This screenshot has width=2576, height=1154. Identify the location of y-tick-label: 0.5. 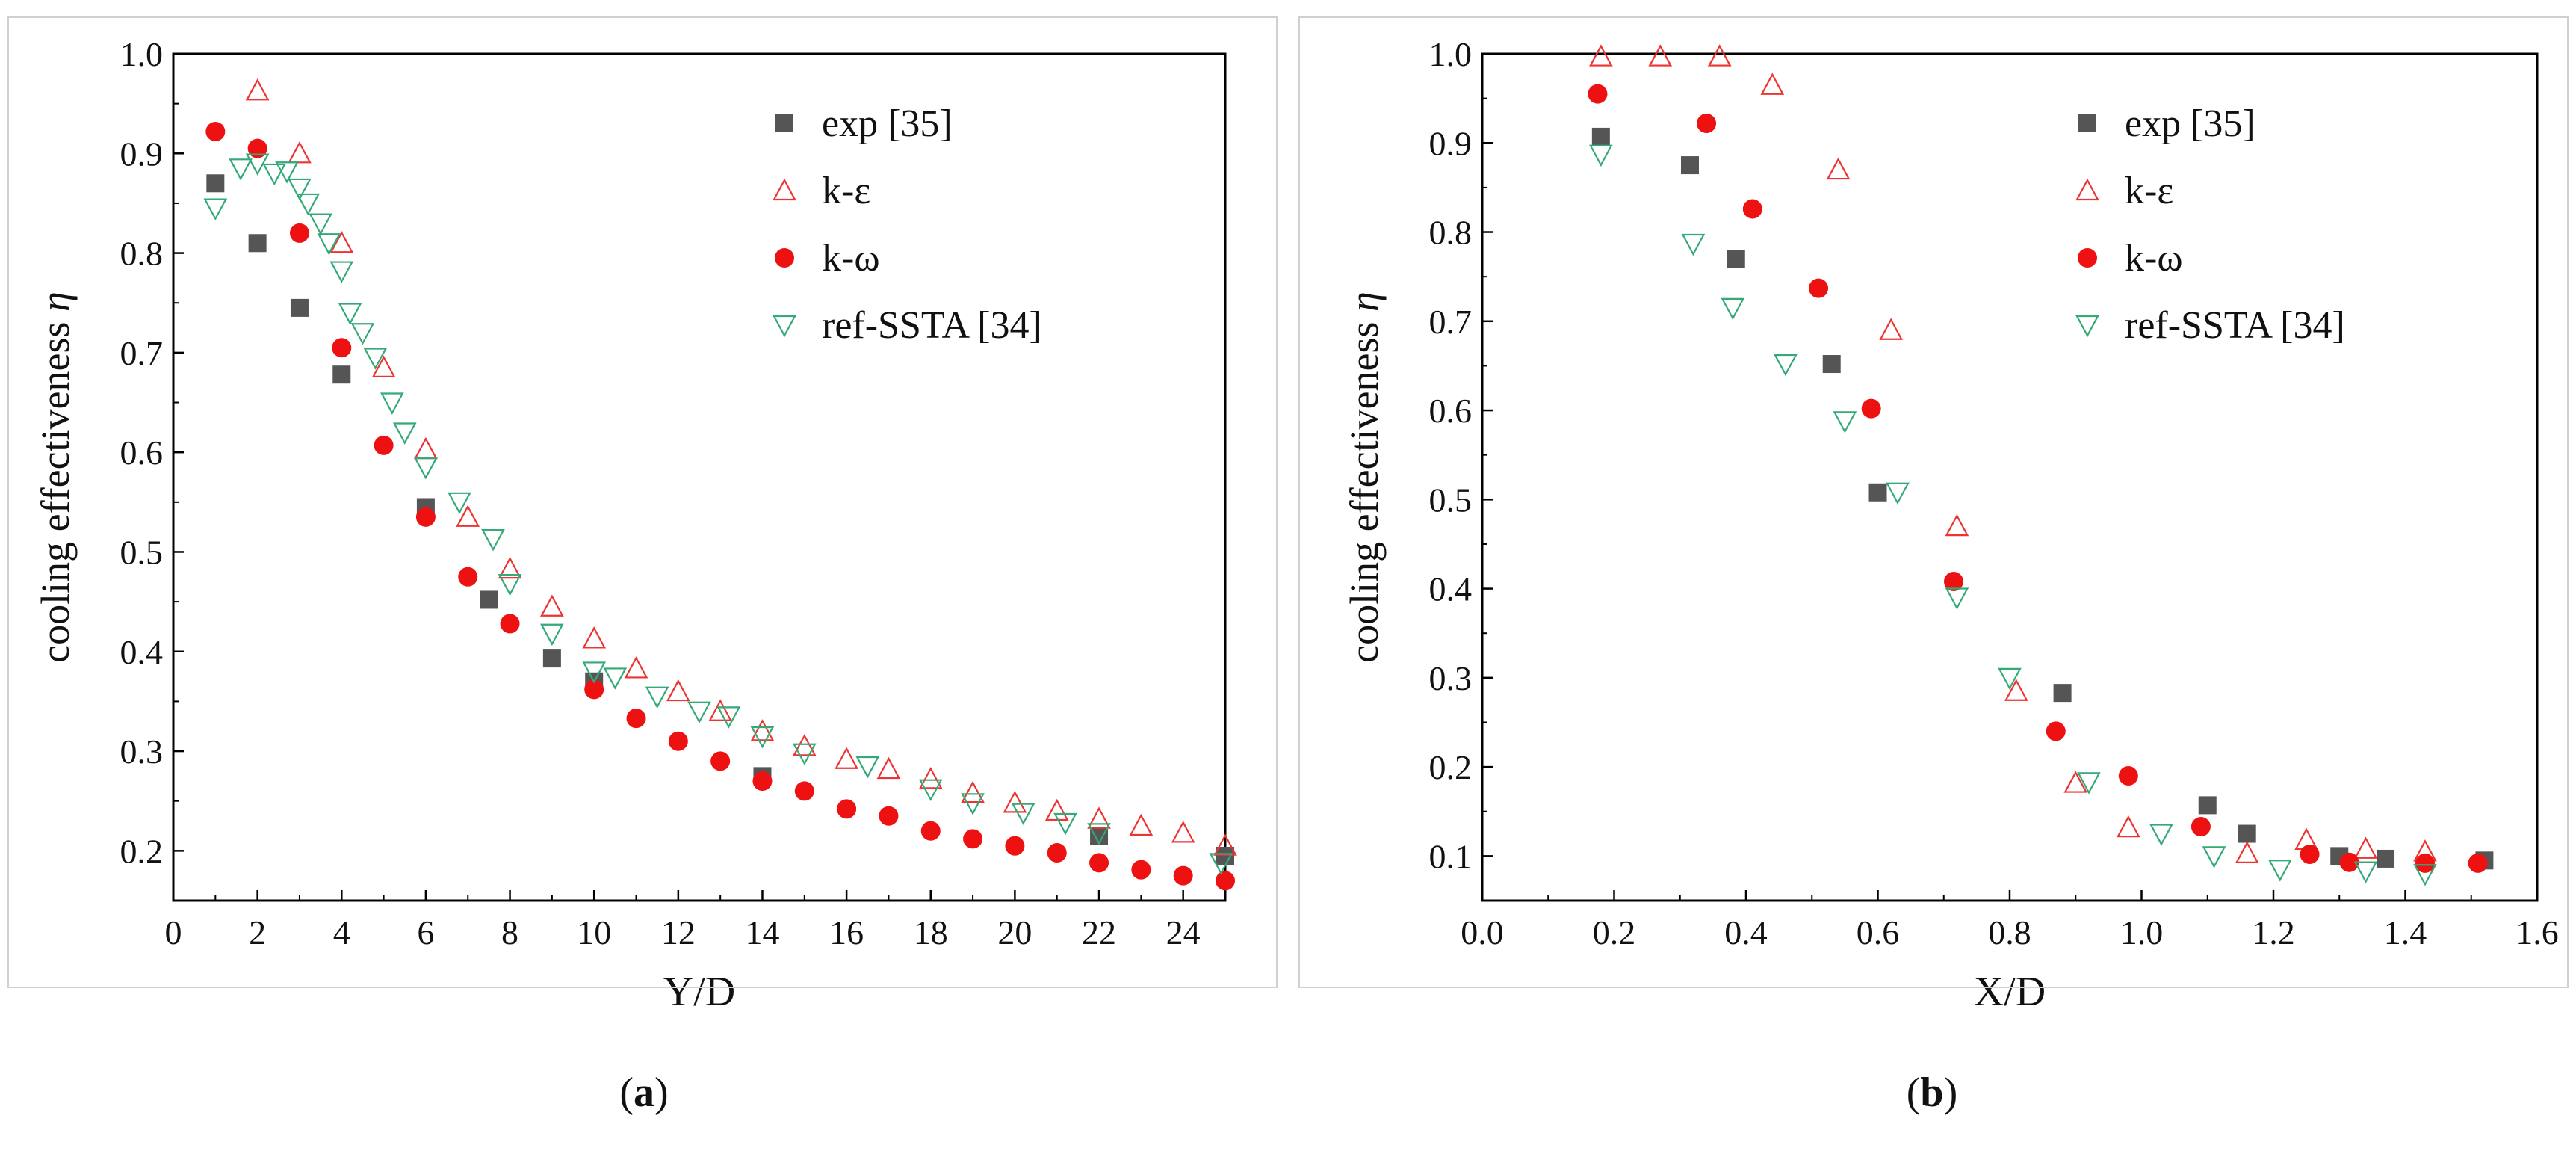
(142, 552).